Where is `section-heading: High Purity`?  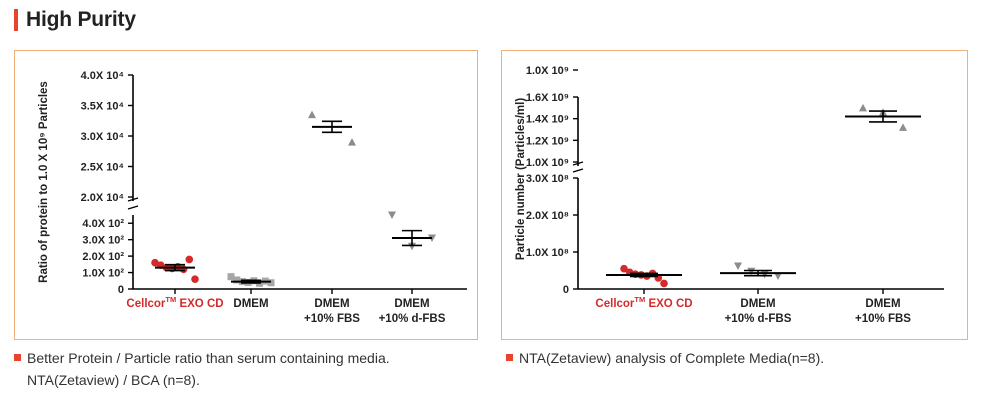 section-heading: High Purity is located at coordinates (75, 20).